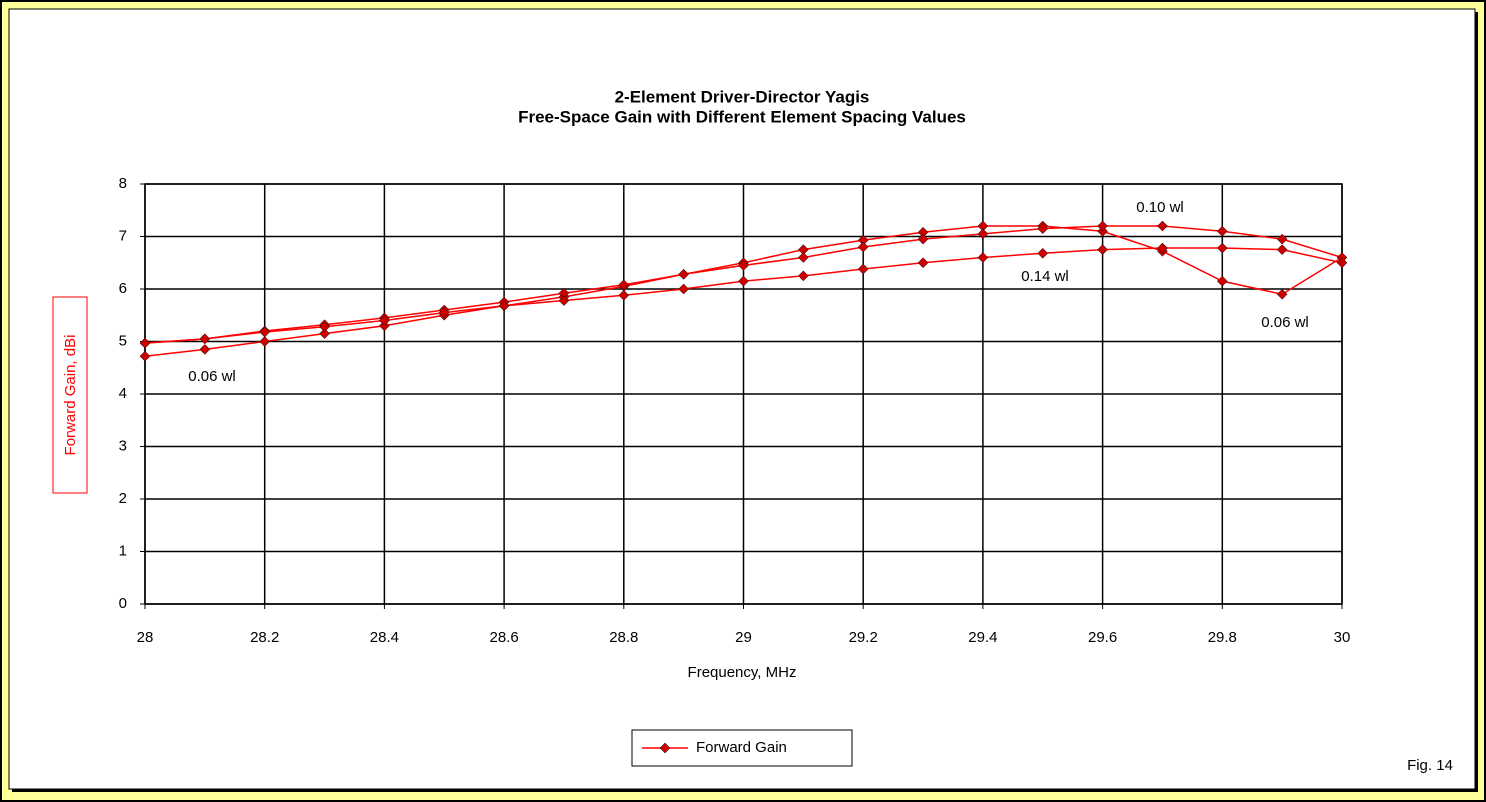  Describe the element at coordinates (743, 637) in the screenshot. I see `x-tick-label: 29` at that location.